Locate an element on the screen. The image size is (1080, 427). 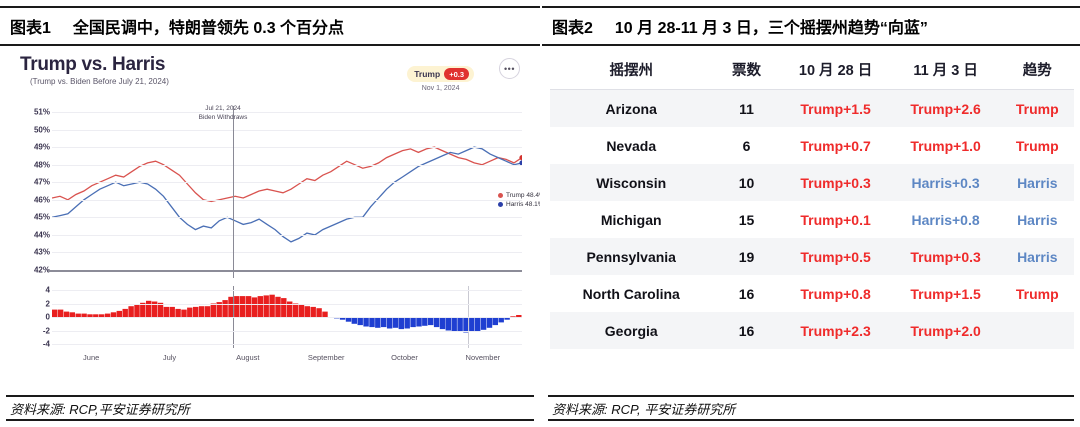
votes-cell: 10 is located at coordinates (746, 182).